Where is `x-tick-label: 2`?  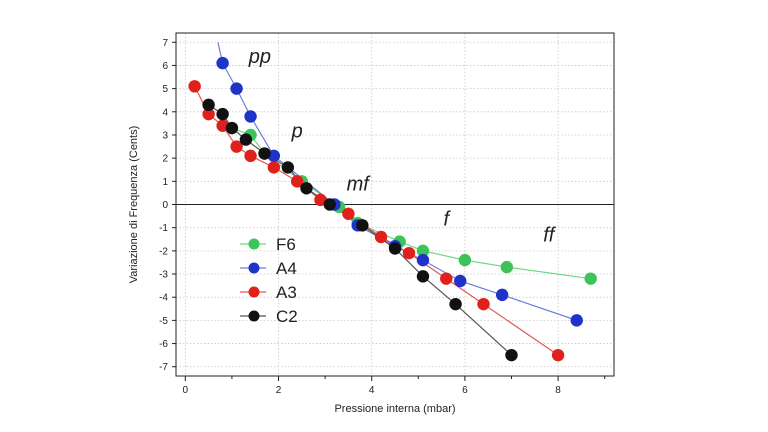 x-tick-label: 2 is located at coordinates (279, 390).